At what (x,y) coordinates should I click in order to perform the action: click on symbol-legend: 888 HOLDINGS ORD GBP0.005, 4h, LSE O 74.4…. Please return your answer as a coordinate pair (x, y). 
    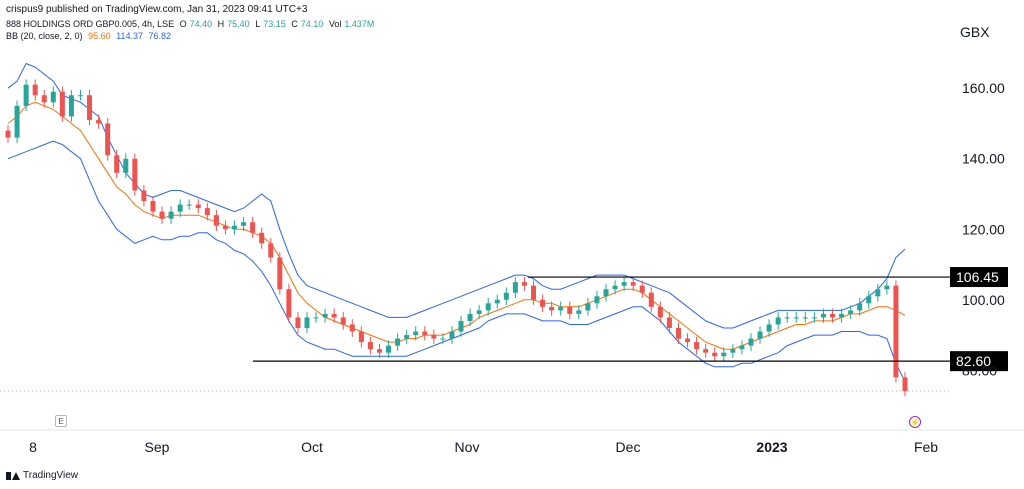
    Looking at the image, I should click on (191, 24).